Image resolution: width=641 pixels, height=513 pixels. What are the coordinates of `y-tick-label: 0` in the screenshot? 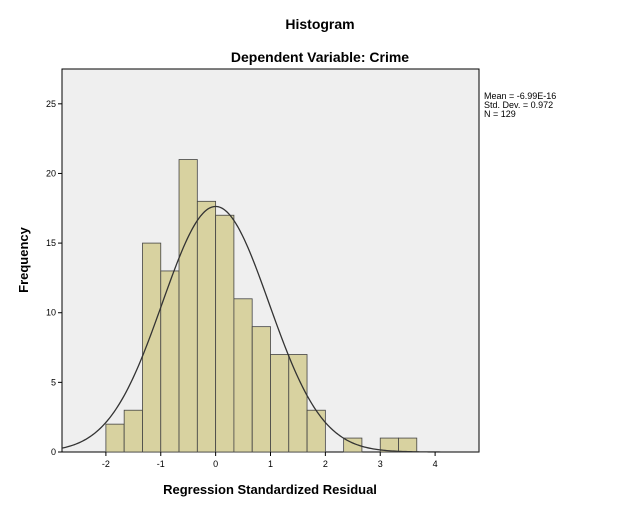 It's located at (53, 452).